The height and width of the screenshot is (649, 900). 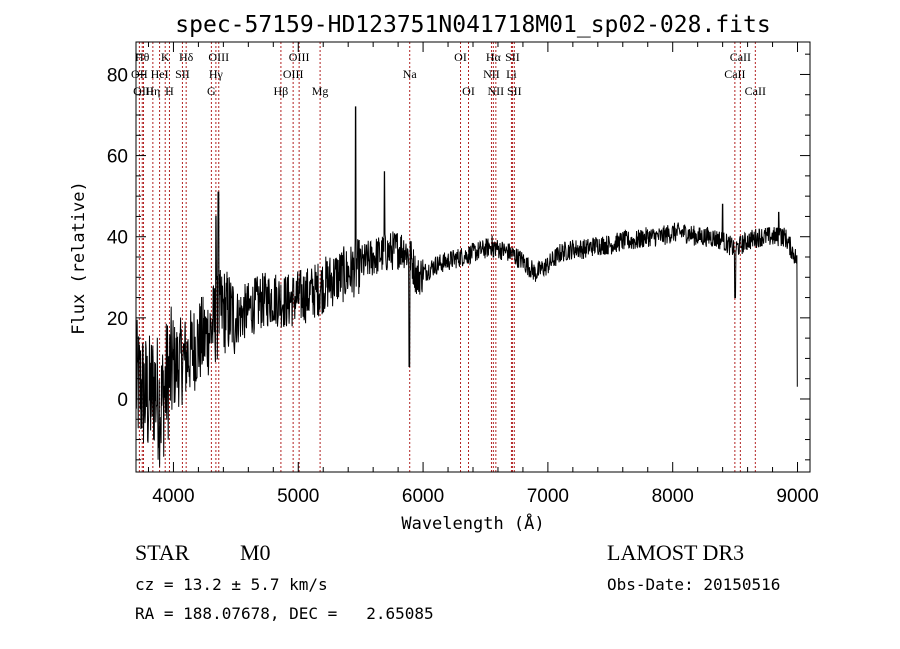 What do you see at coordinates (694, 584) in the screenshot?
I see `obs-date: Obs-Date: 20150516` at bounding box center [694, 584].